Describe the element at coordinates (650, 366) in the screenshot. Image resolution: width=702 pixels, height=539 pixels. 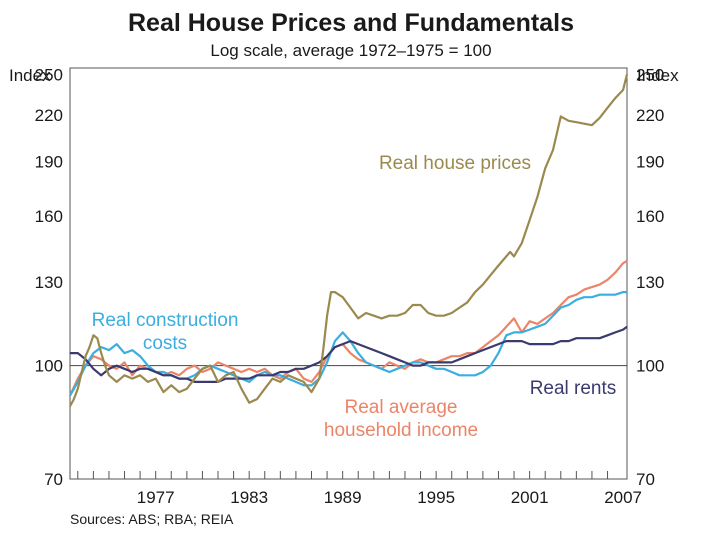
I see `y-tick-label-right: 100` at that location.